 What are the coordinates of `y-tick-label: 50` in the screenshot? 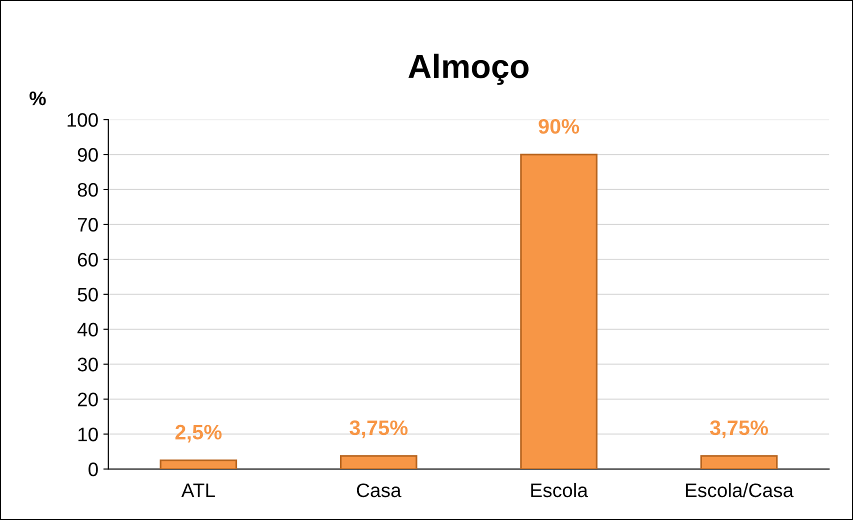 It's located at (88, 295).